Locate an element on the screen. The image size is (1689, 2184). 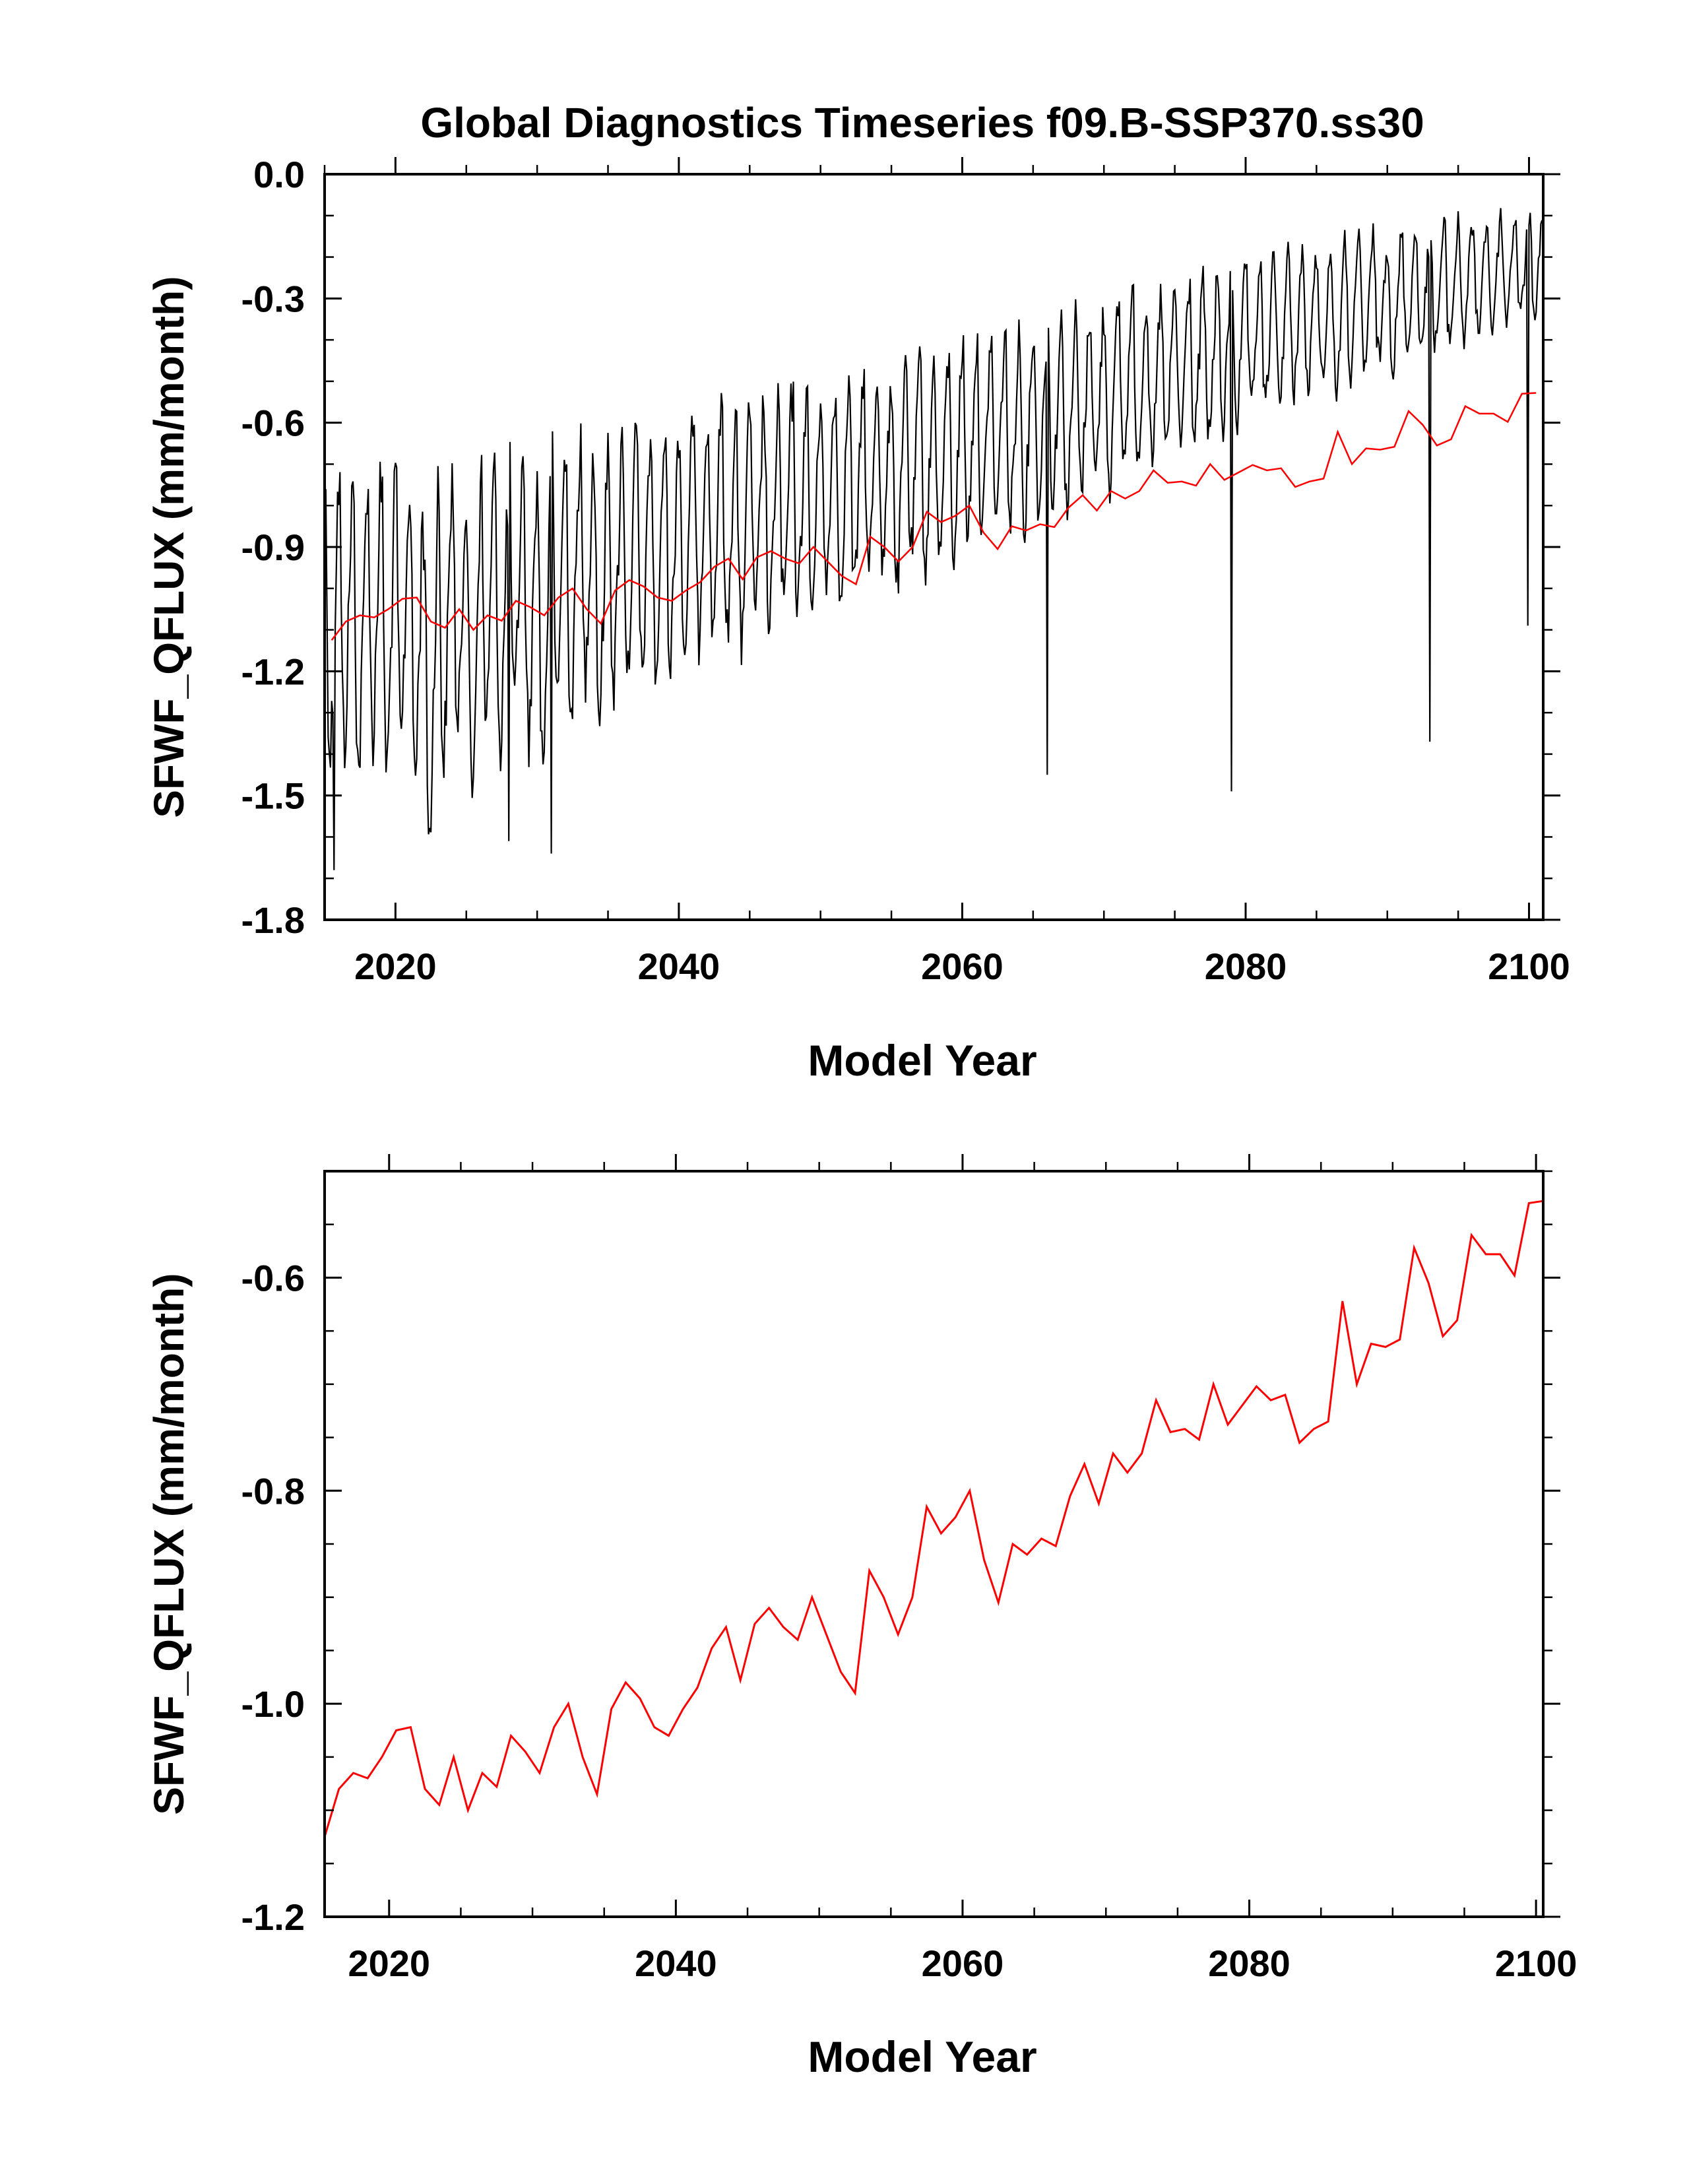
top-y-tick-label: -1.8 is located at coordinates (273, 920).